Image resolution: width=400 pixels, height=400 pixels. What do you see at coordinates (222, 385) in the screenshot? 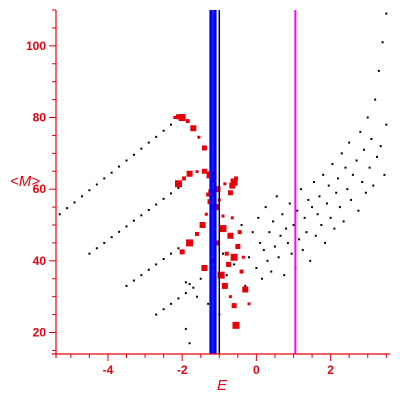
I see `x-axis-label: E` at bounding box center [222, 385].